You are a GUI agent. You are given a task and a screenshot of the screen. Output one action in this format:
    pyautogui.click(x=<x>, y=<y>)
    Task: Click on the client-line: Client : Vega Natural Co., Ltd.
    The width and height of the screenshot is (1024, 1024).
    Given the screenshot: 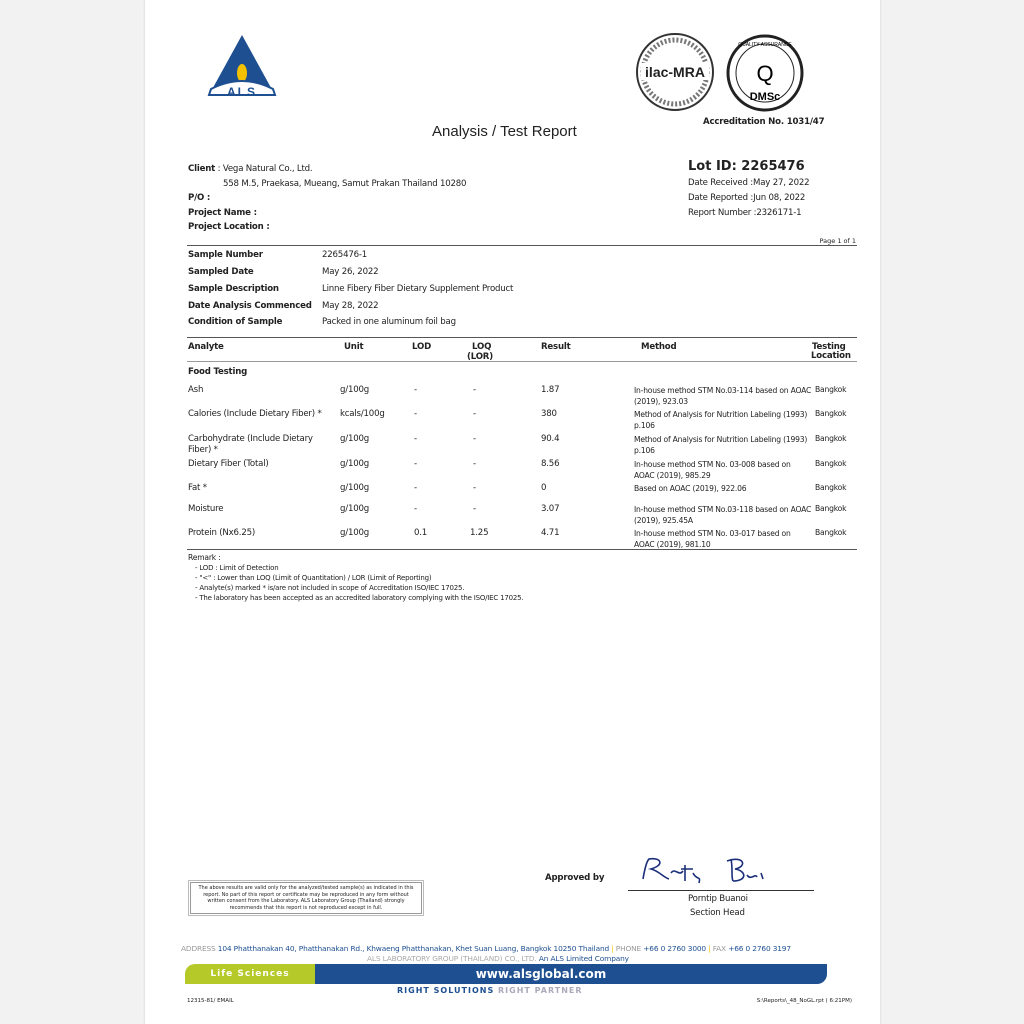 What is the action you would take?
    pyautogui.click(x=250, y=169)
    